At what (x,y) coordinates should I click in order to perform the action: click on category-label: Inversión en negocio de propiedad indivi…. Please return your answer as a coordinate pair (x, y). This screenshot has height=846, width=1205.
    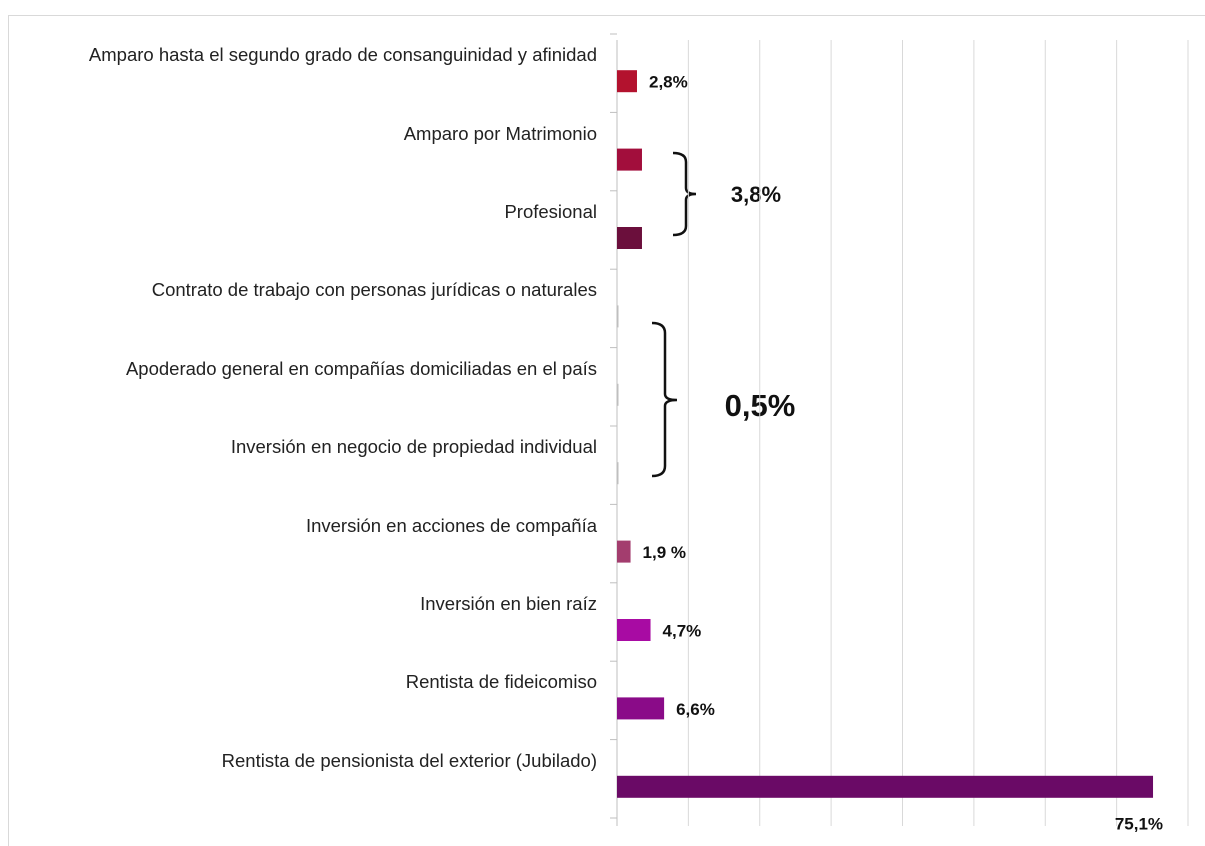
    Looking at the image, I should click on (413, 447).